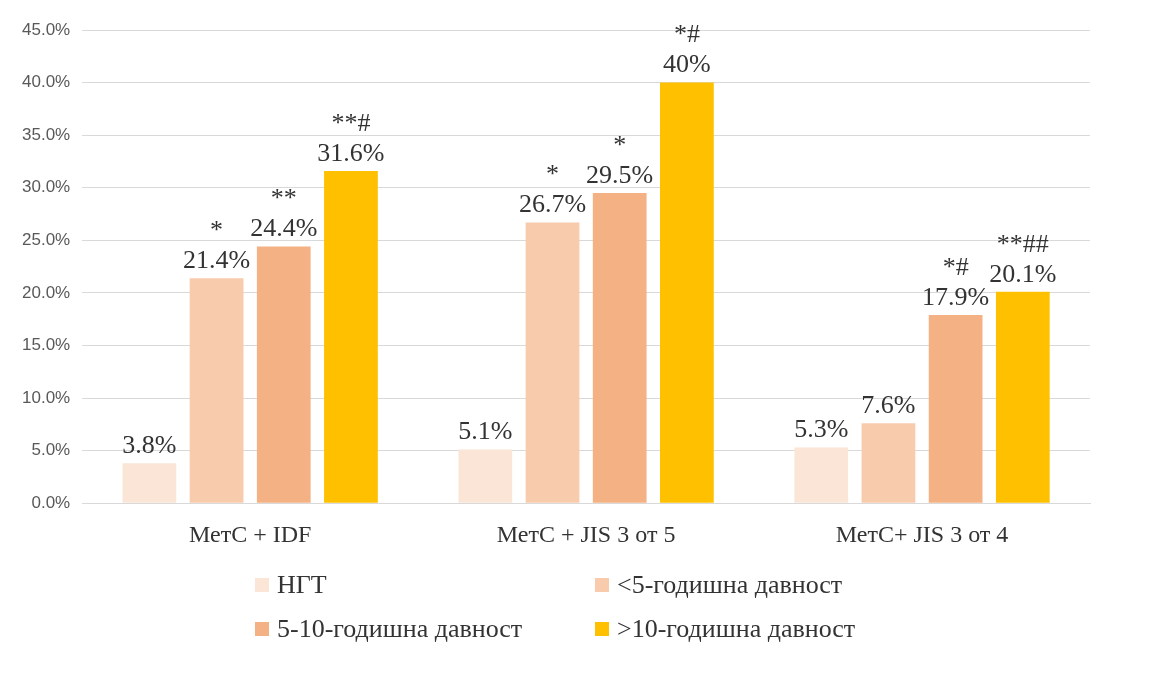 Image resolution: width=1150 pixels, height=679 pixels. Describe the element at coordinates (283, 198) in the screenshot. I see `annotation: **` at that location.